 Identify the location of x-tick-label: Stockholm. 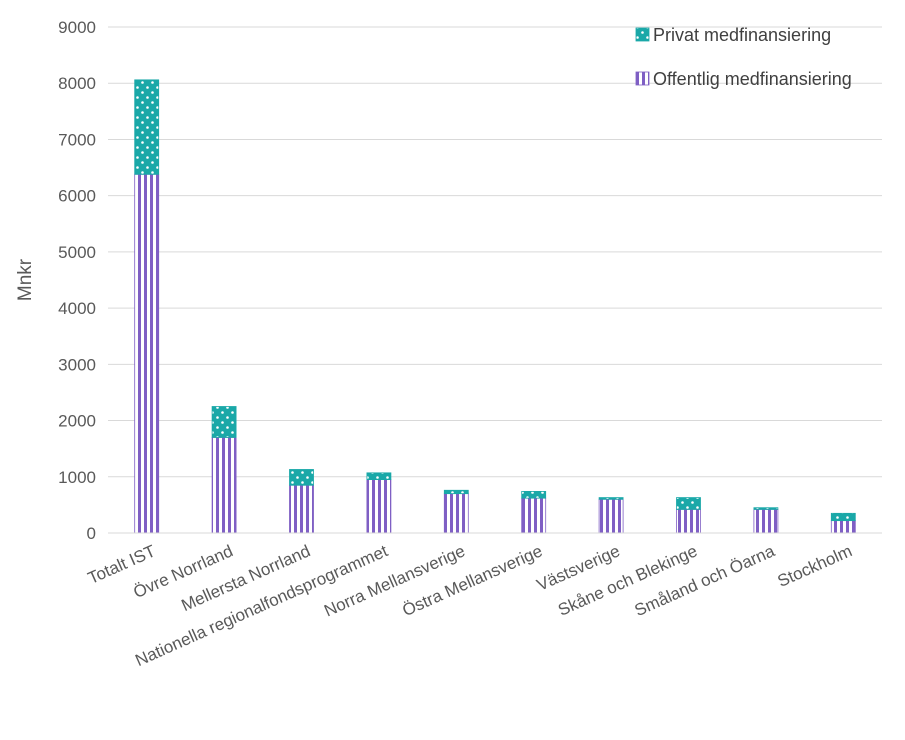
(815, 566).